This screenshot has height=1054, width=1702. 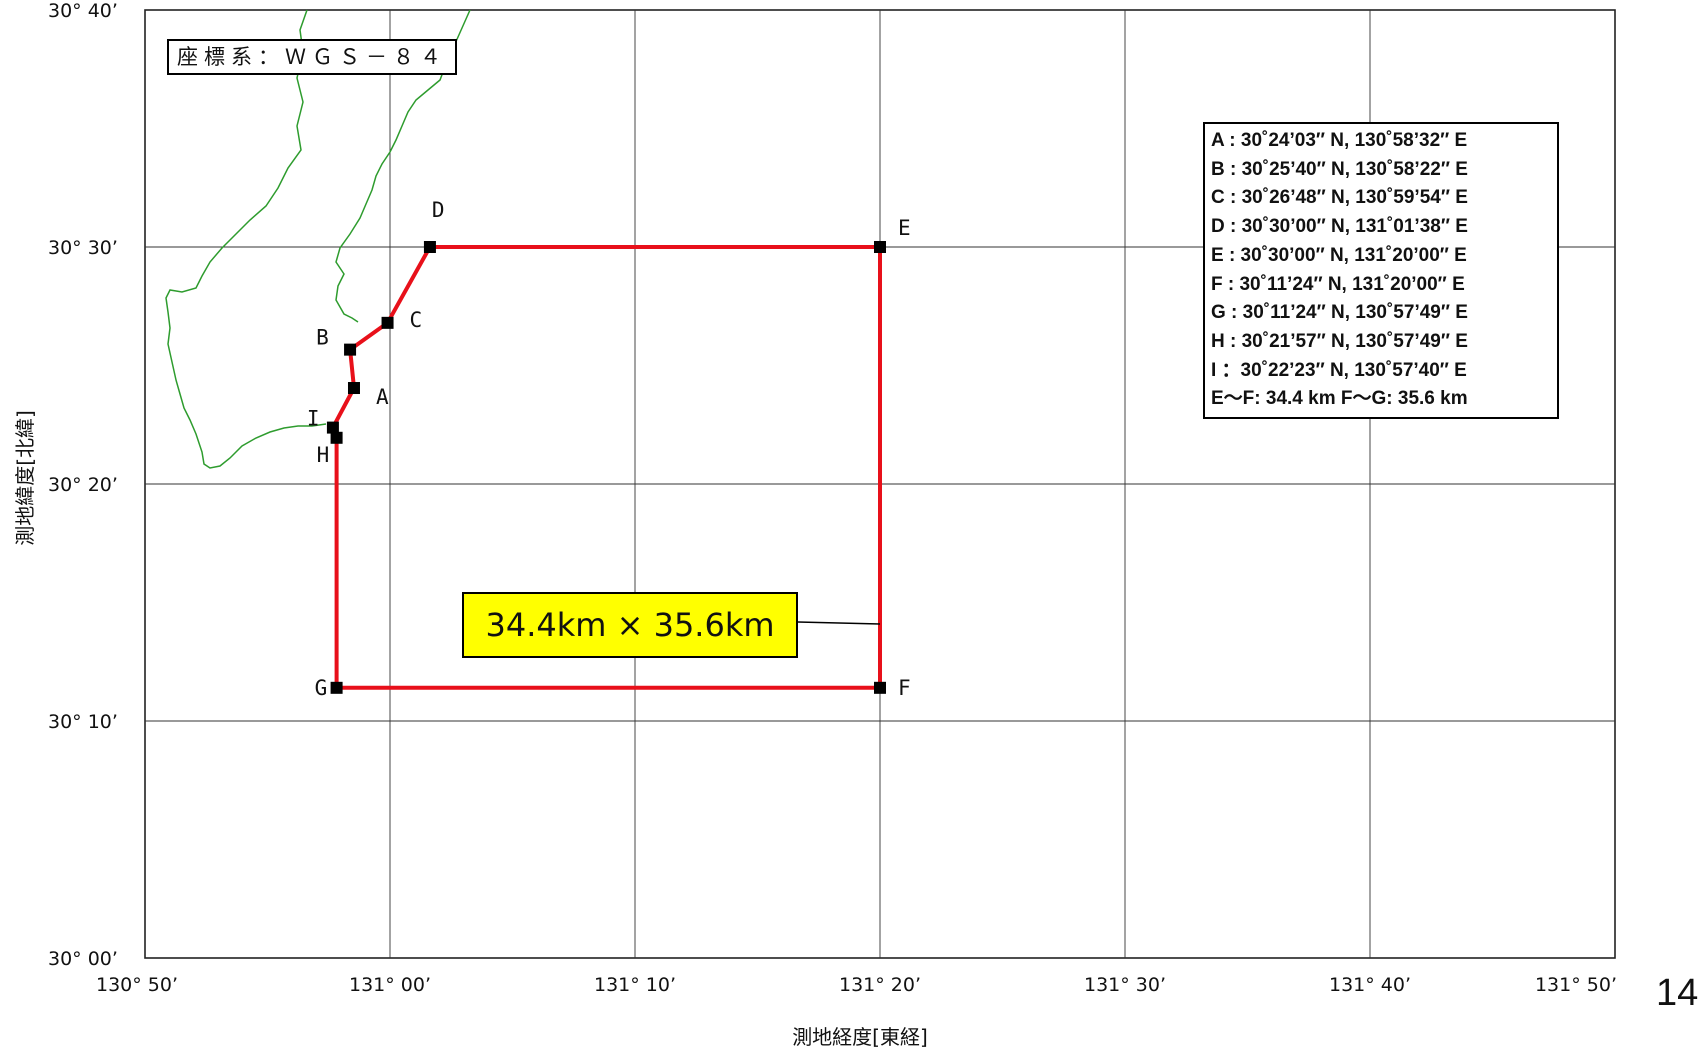 I want to click on vertex-marker-h, so click(x=336, y=437).